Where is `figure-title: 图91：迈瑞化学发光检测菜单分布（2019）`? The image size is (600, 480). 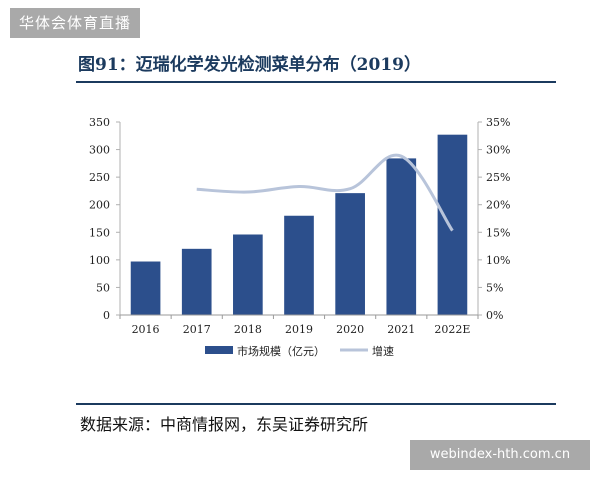
figure-title: 图91：迈瑞化学发光检测菜单分布（2019） is located at coordinates (249, 65).